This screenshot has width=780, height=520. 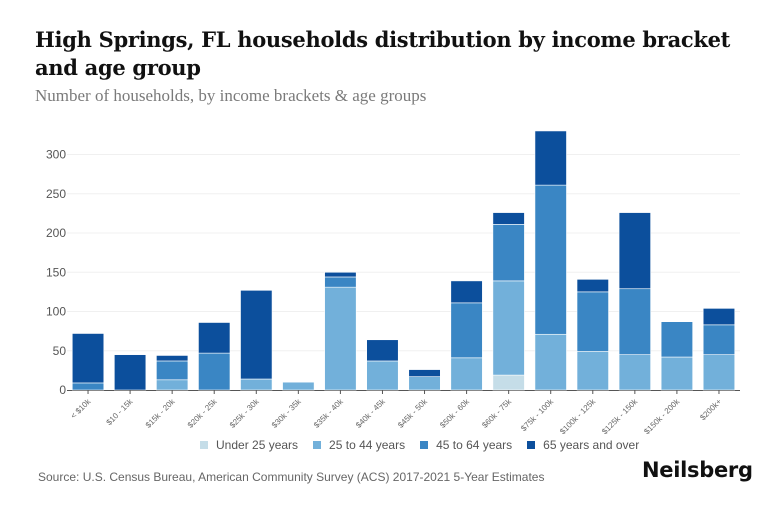 I want to click on x-tick-label: $100k - 125k, so click(x=578, y=416).